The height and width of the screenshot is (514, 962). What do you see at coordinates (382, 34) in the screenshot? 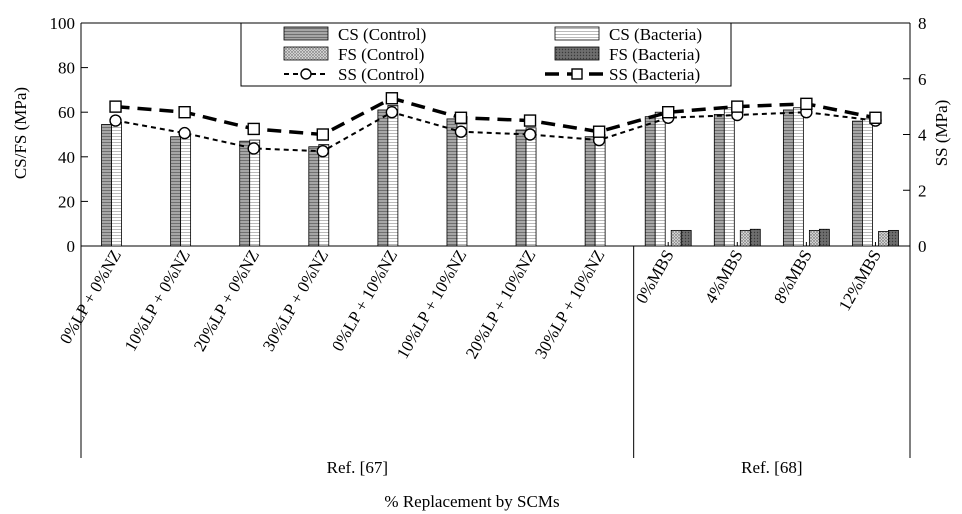
I see `legend-label-cs-control: CS (Control)` at bounding box center [382, 34].